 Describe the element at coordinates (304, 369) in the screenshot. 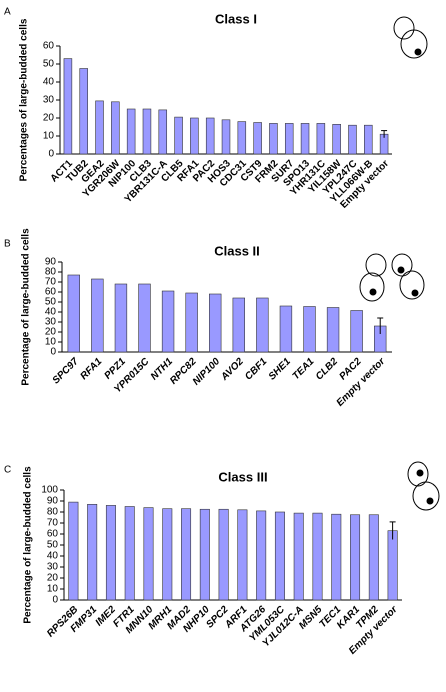

I see `x-tick-label: TEA1` at that location.